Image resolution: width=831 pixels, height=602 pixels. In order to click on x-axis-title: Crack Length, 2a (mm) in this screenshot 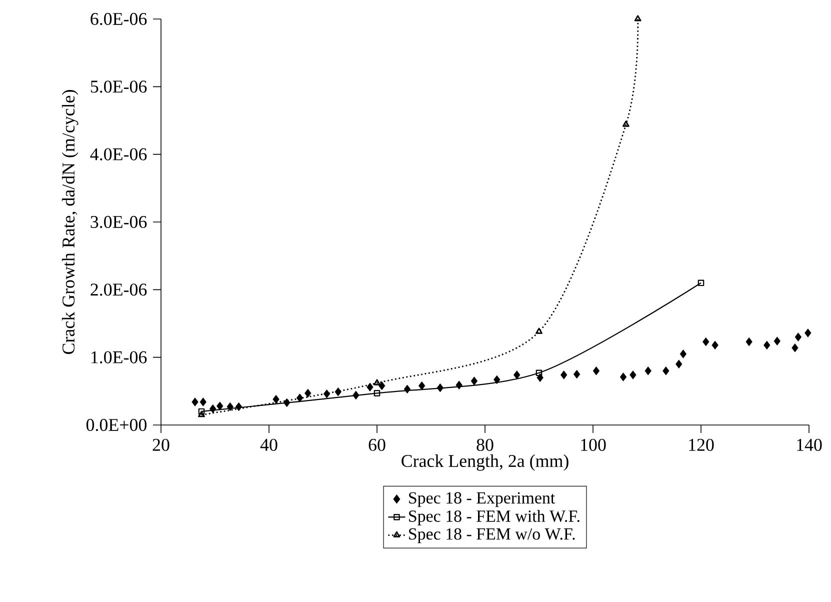, I will do `click(485, 462)`.